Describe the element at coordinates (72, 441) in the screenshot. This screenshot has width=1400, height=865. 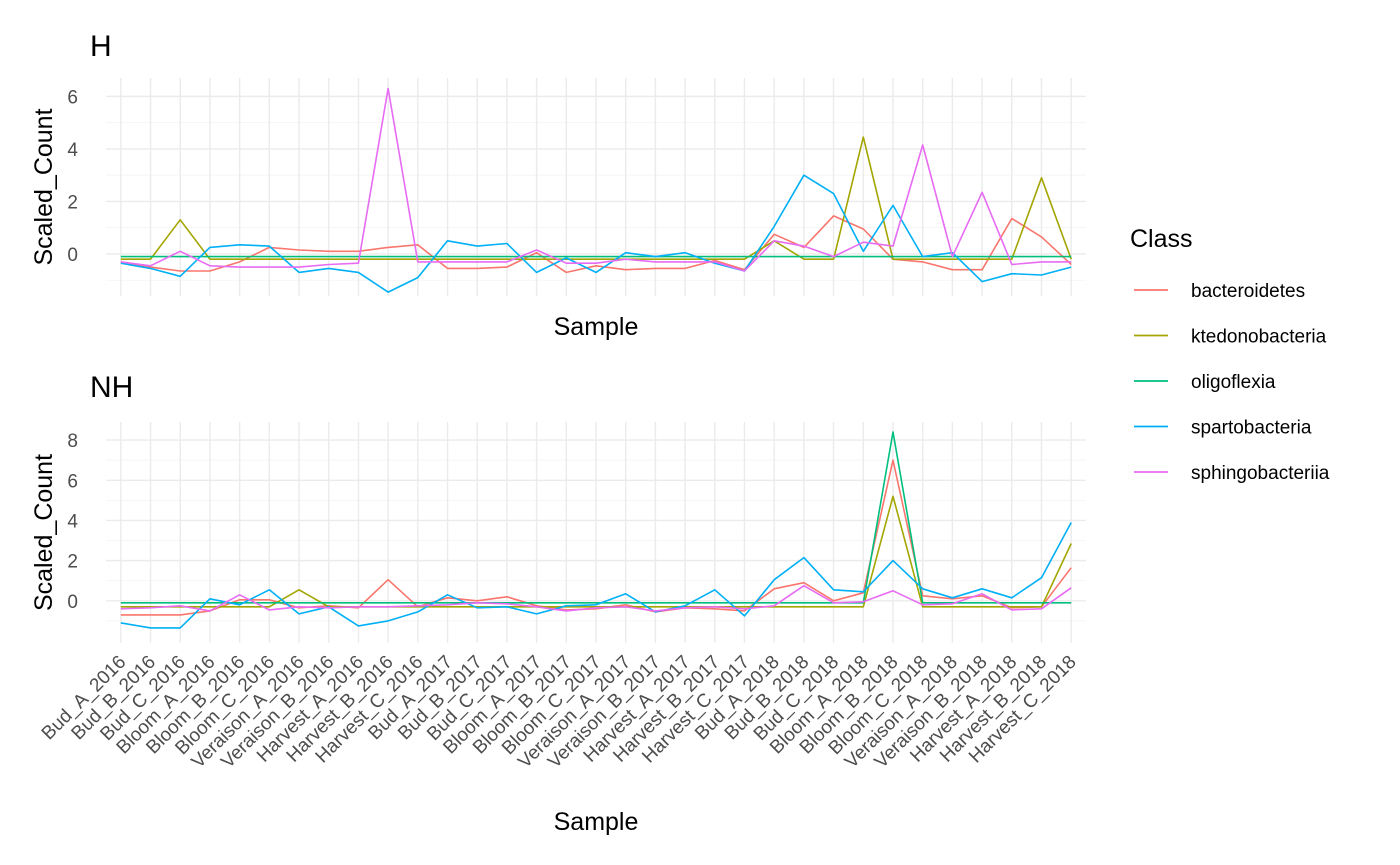
I see `y-tick-label: 8` at that location.